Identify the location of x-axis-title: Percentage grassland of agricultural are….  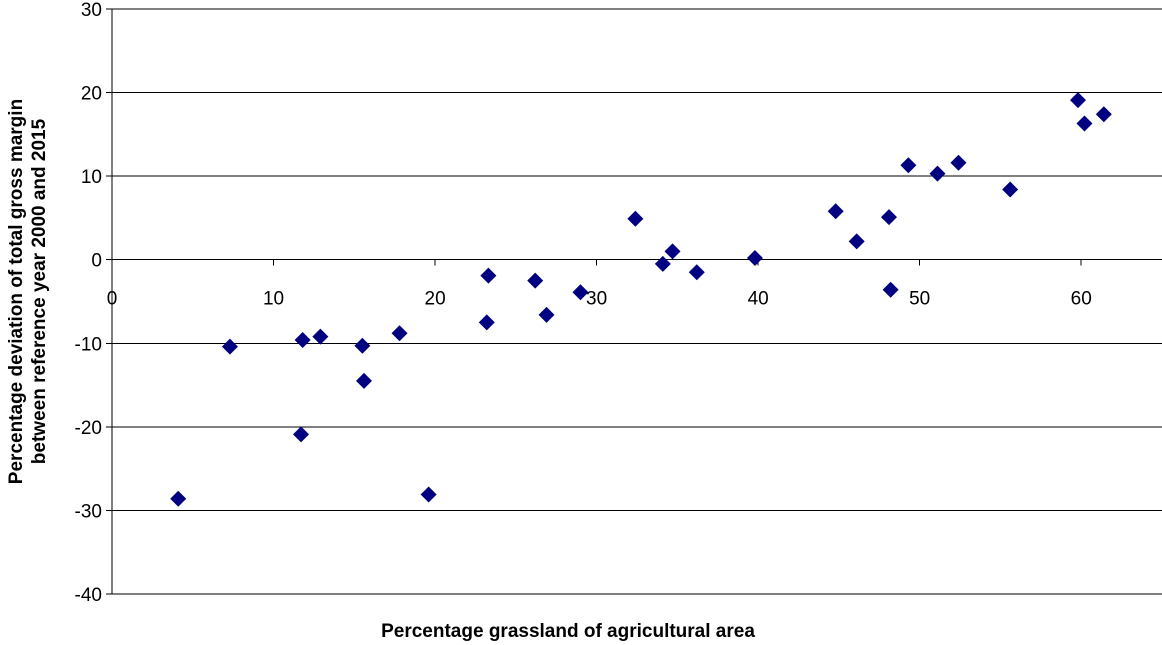
(568, 631).